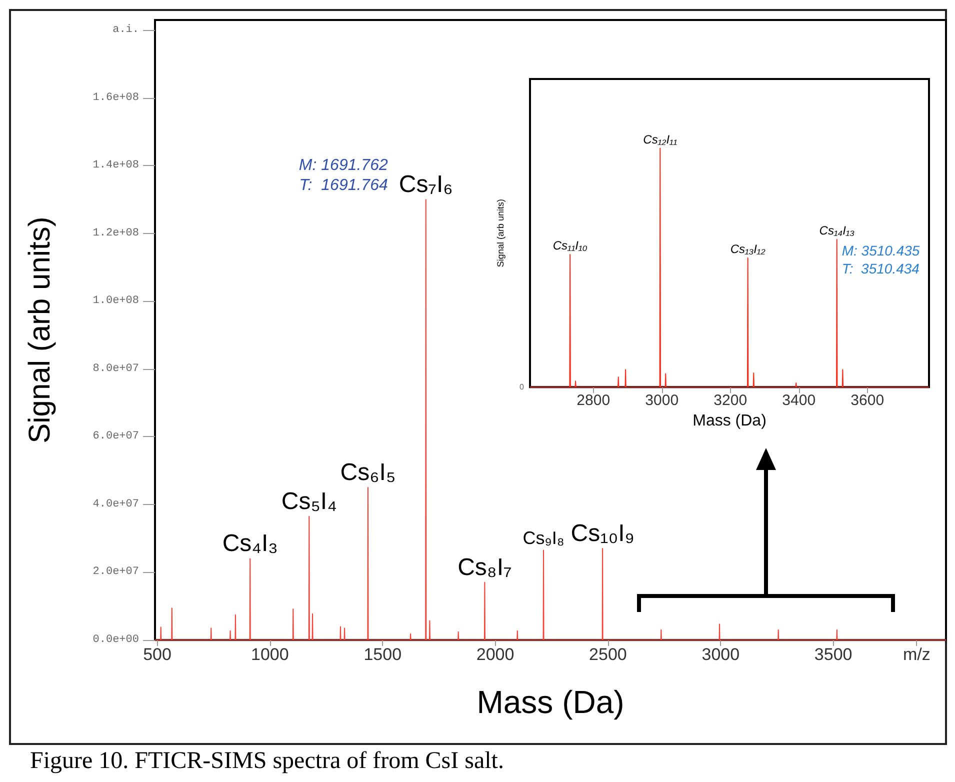 The height and width of the screenshot is (782, 955). Describe the element at coordinates (522, 387) in the screenshot. I see `annotation: 0` at that location.